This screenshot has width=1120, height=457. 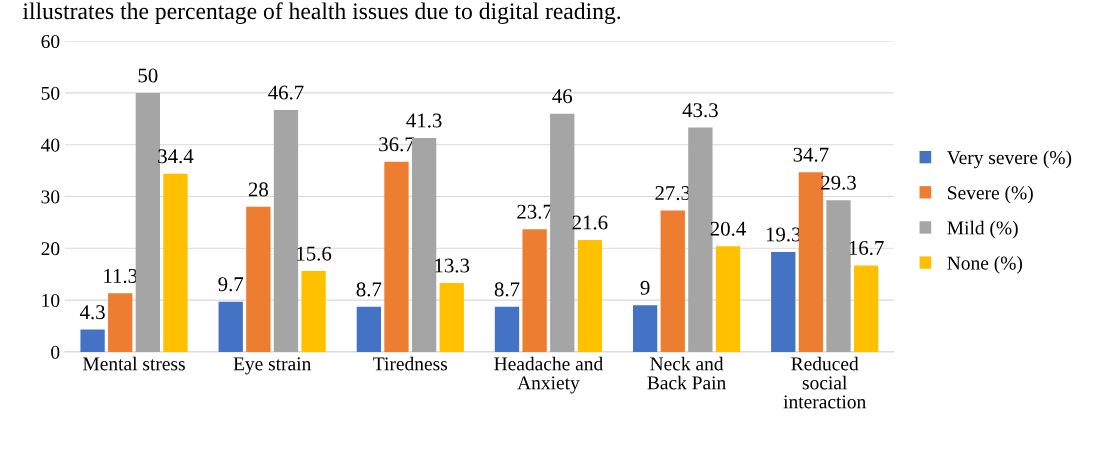 I want to click on x-tick-label: Eye strain, so click(x=272, y=366).